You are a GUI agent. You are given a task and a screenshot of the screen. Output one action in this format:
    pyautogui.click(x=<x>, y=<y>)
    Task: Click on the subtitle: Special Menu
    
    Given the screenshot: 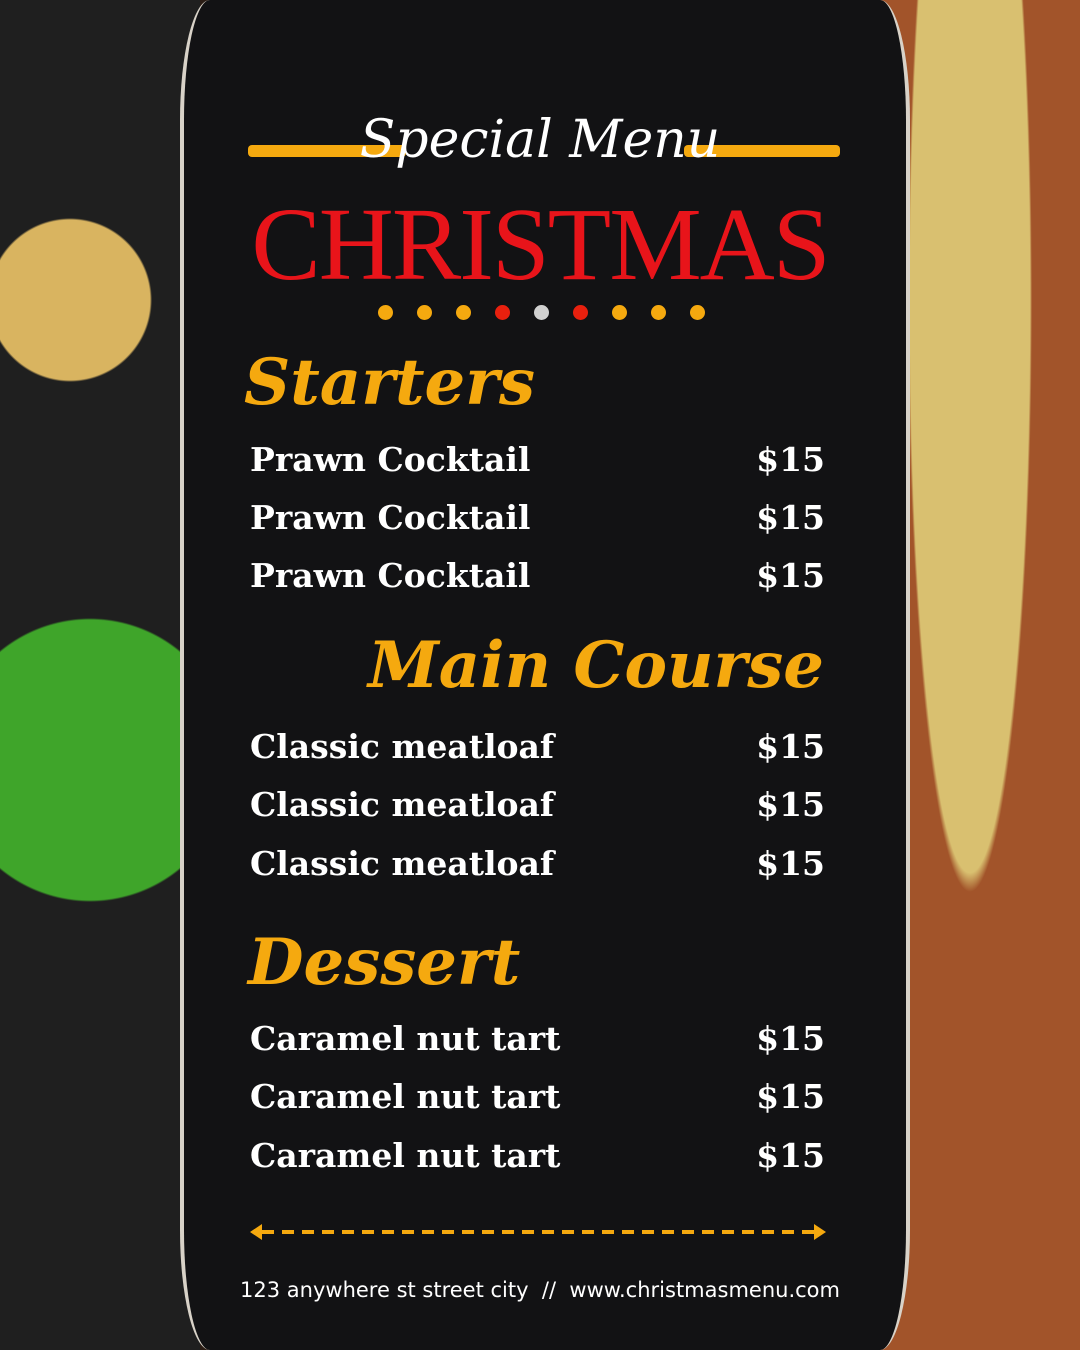 What is the action you would take?
    pyautogui.click(x=540, y=140)
    